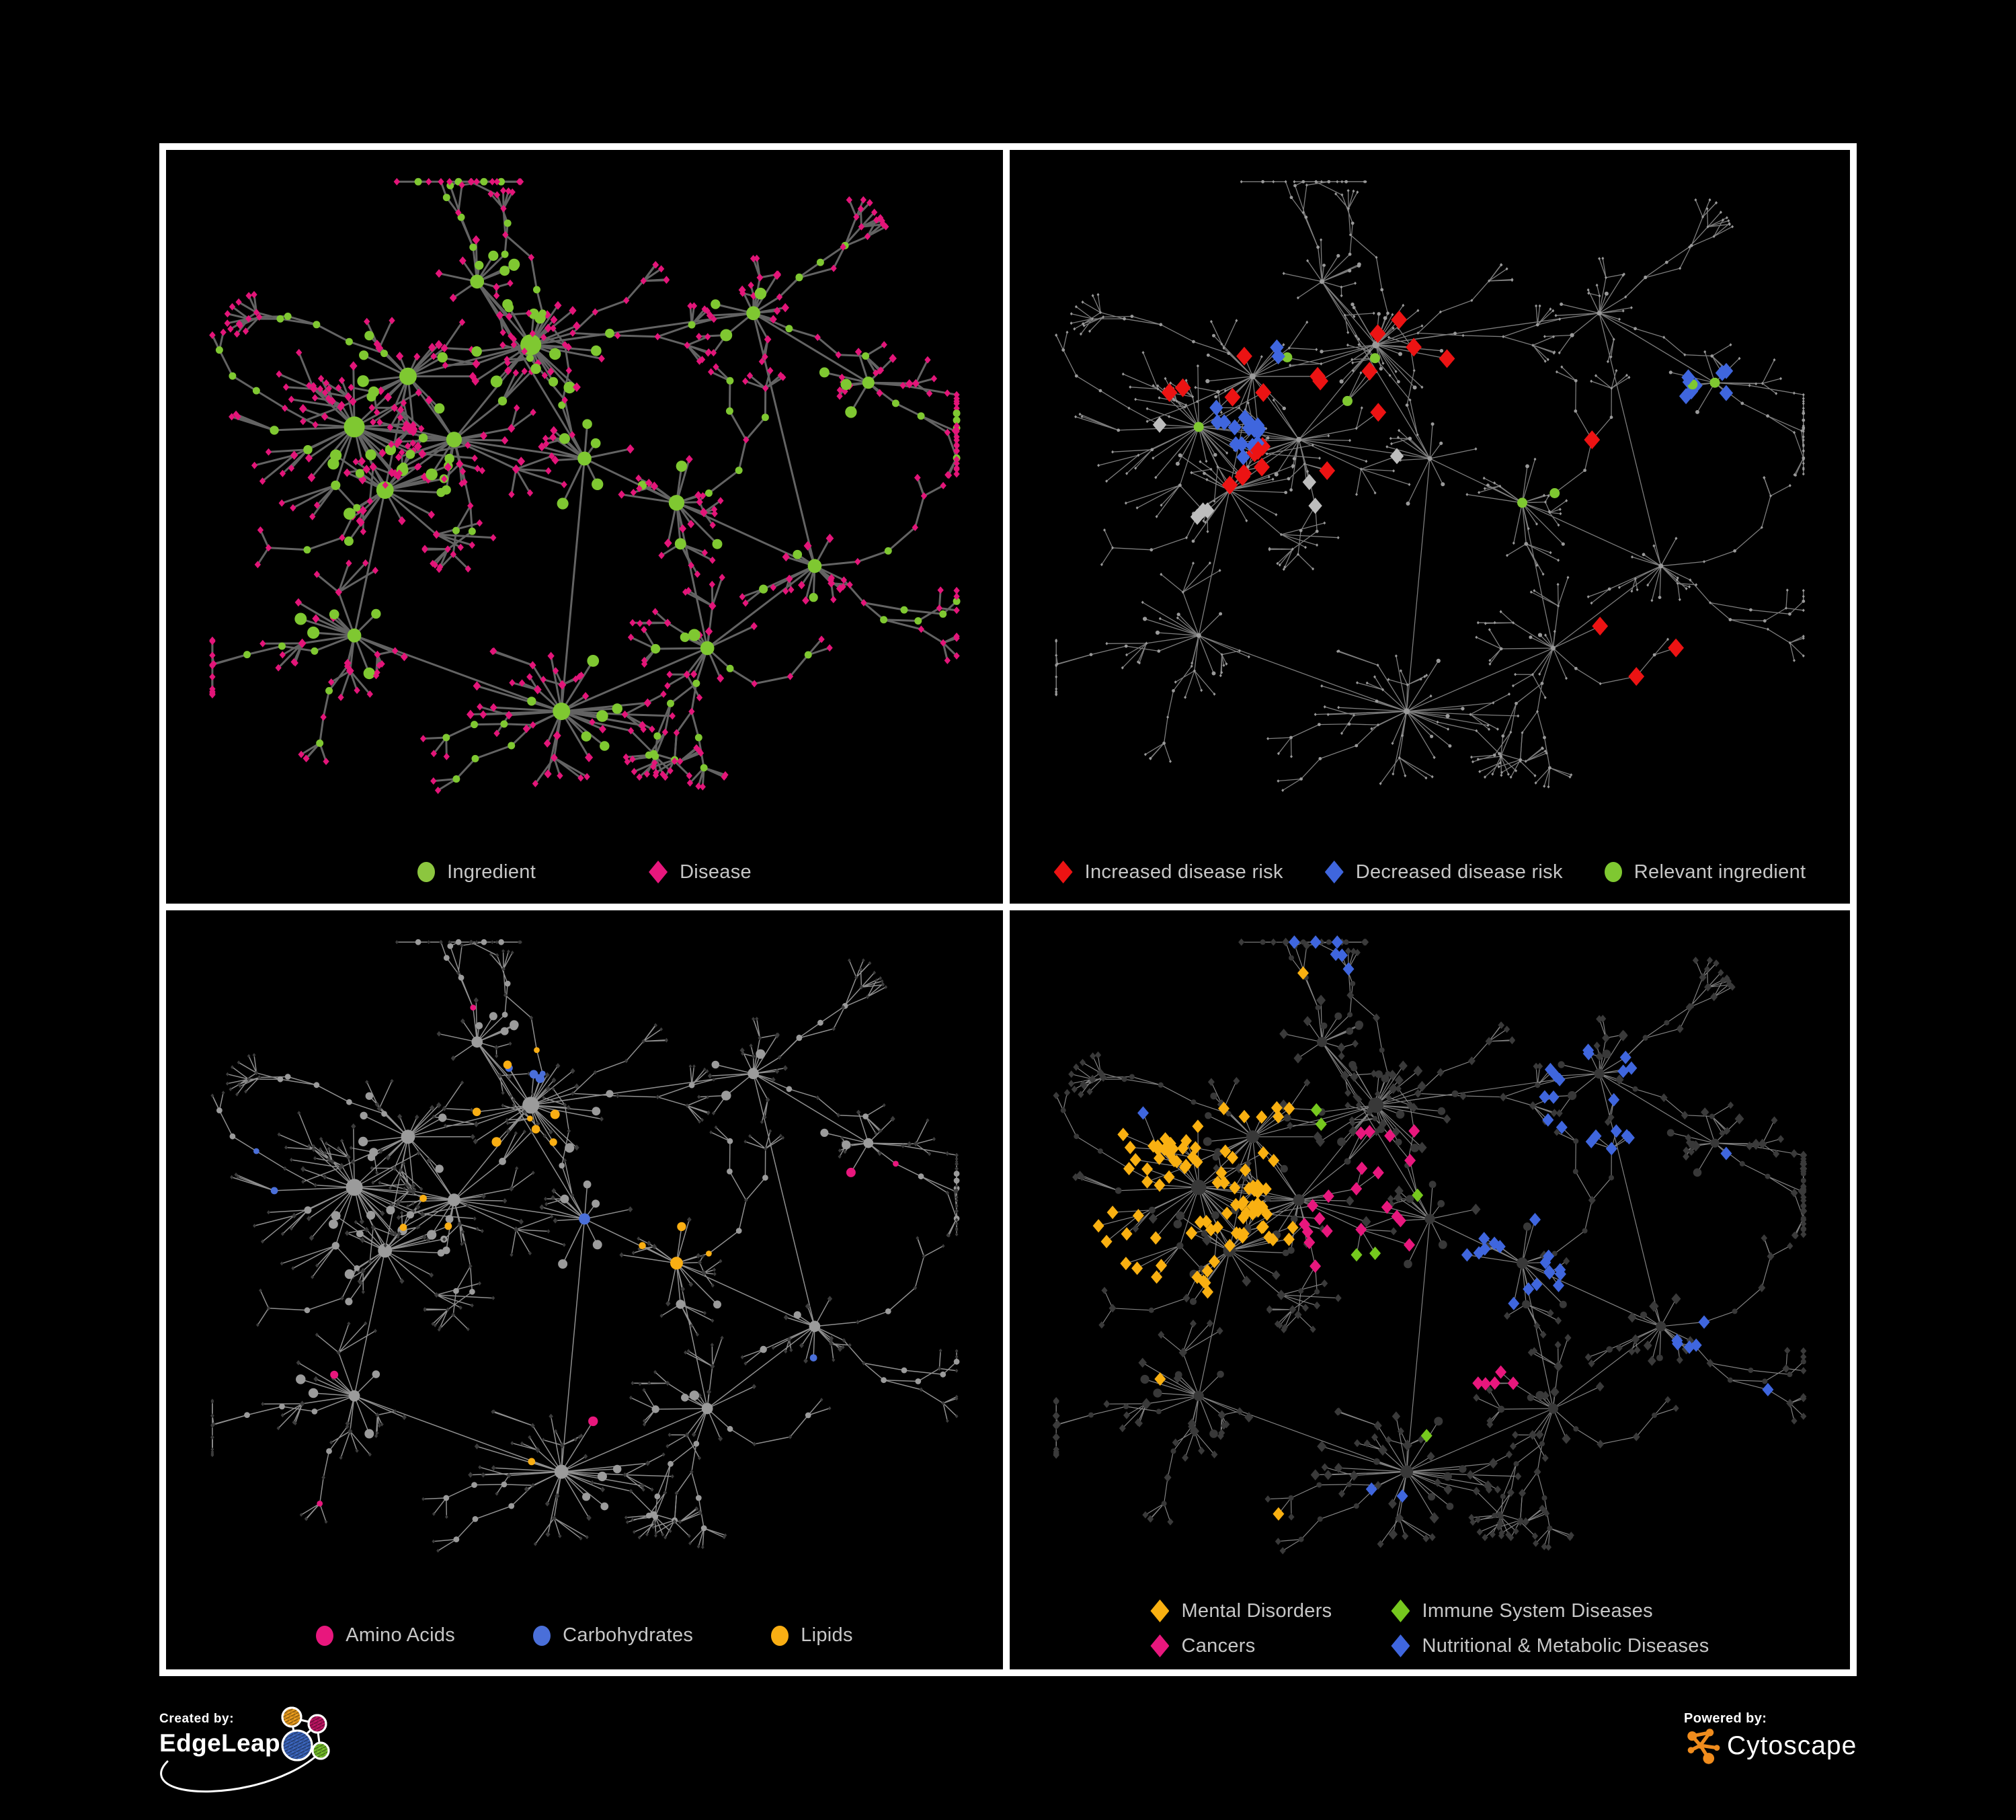  Describe the element at coordinates (716, 872) in the screenshot. I see `legend-label: Disease` at that location.